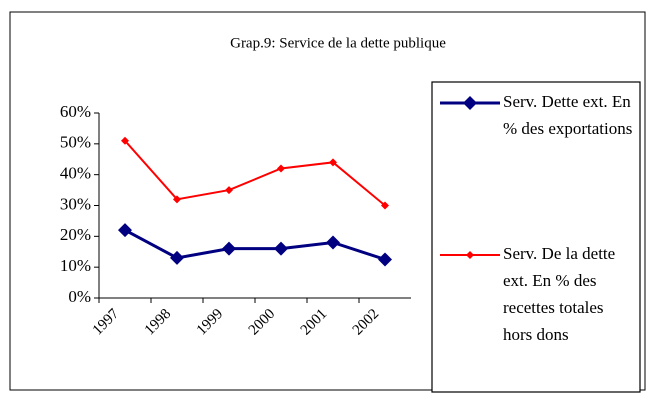  Describe the element at coordinates (338, 43) in the screenshot. I see `chart-title: Grap.9: Service de la dette publique` at that location.